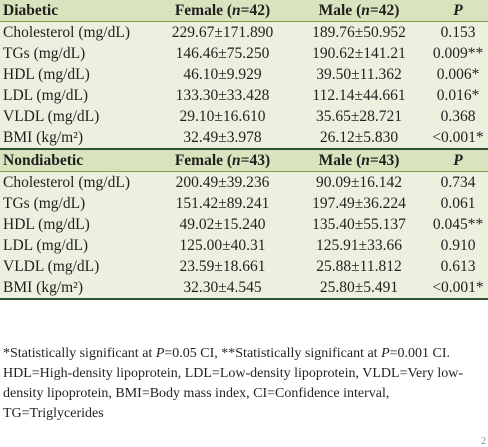  I want to click on male-cell: 197.49±36.224, so click(359, 203).